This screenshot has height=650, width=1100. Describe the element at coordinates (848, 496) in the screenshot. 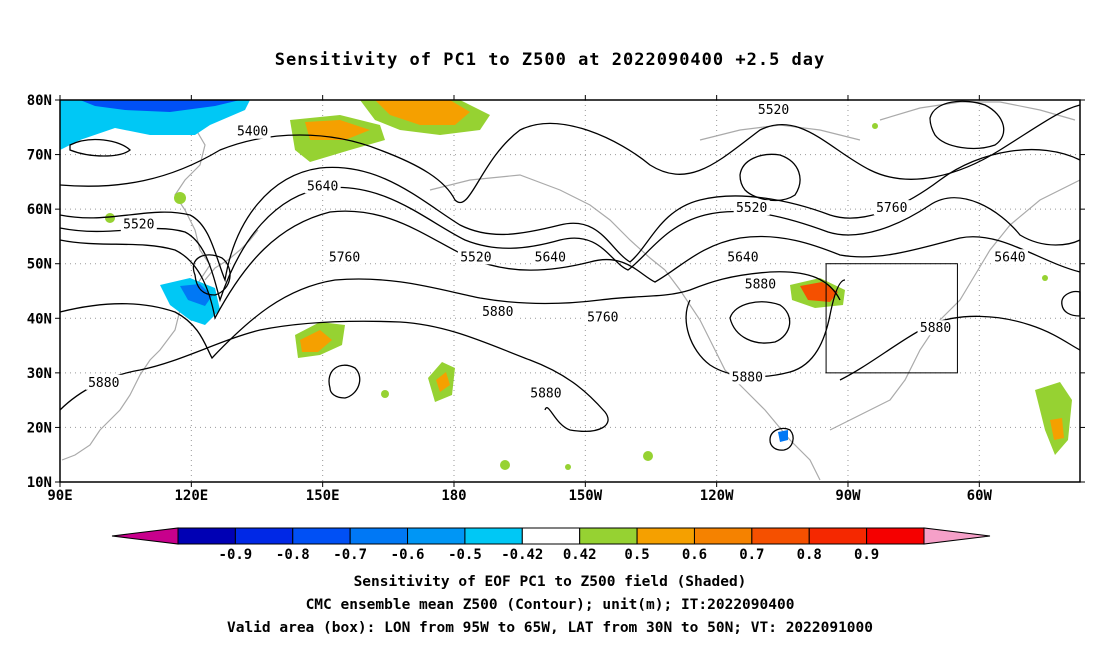

I see `lon-label: 90W` at that location.